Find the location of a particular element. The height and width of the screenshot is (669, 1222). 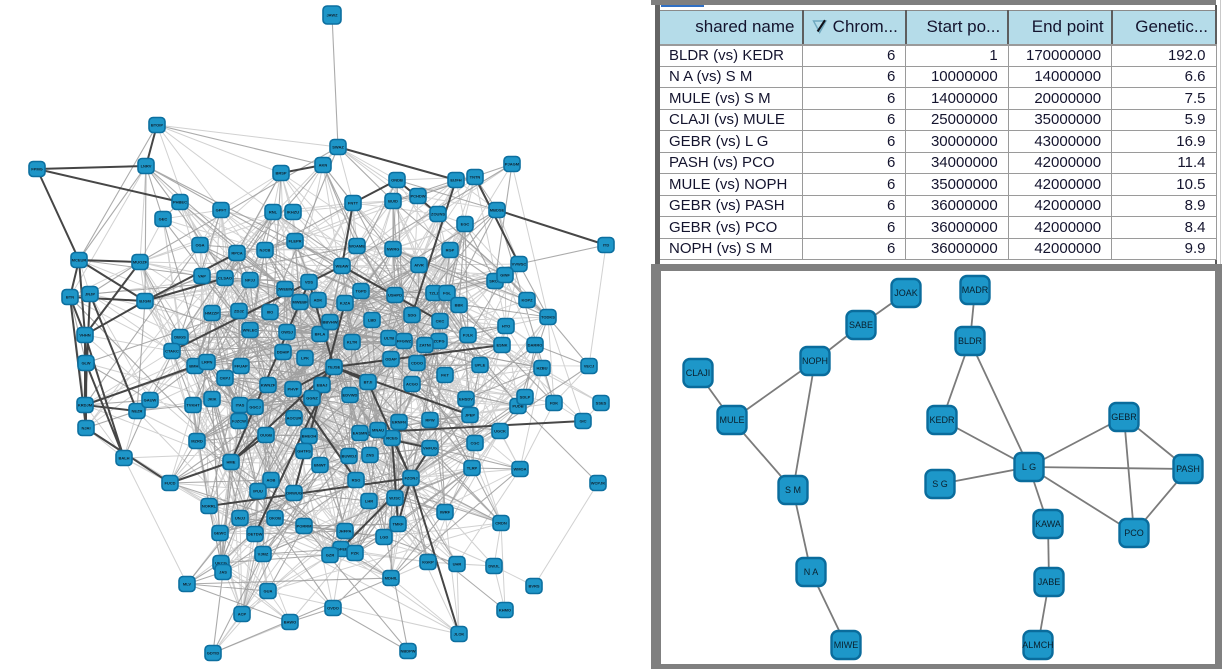

svg-text: SDLP is located at coordinates (525, 397).